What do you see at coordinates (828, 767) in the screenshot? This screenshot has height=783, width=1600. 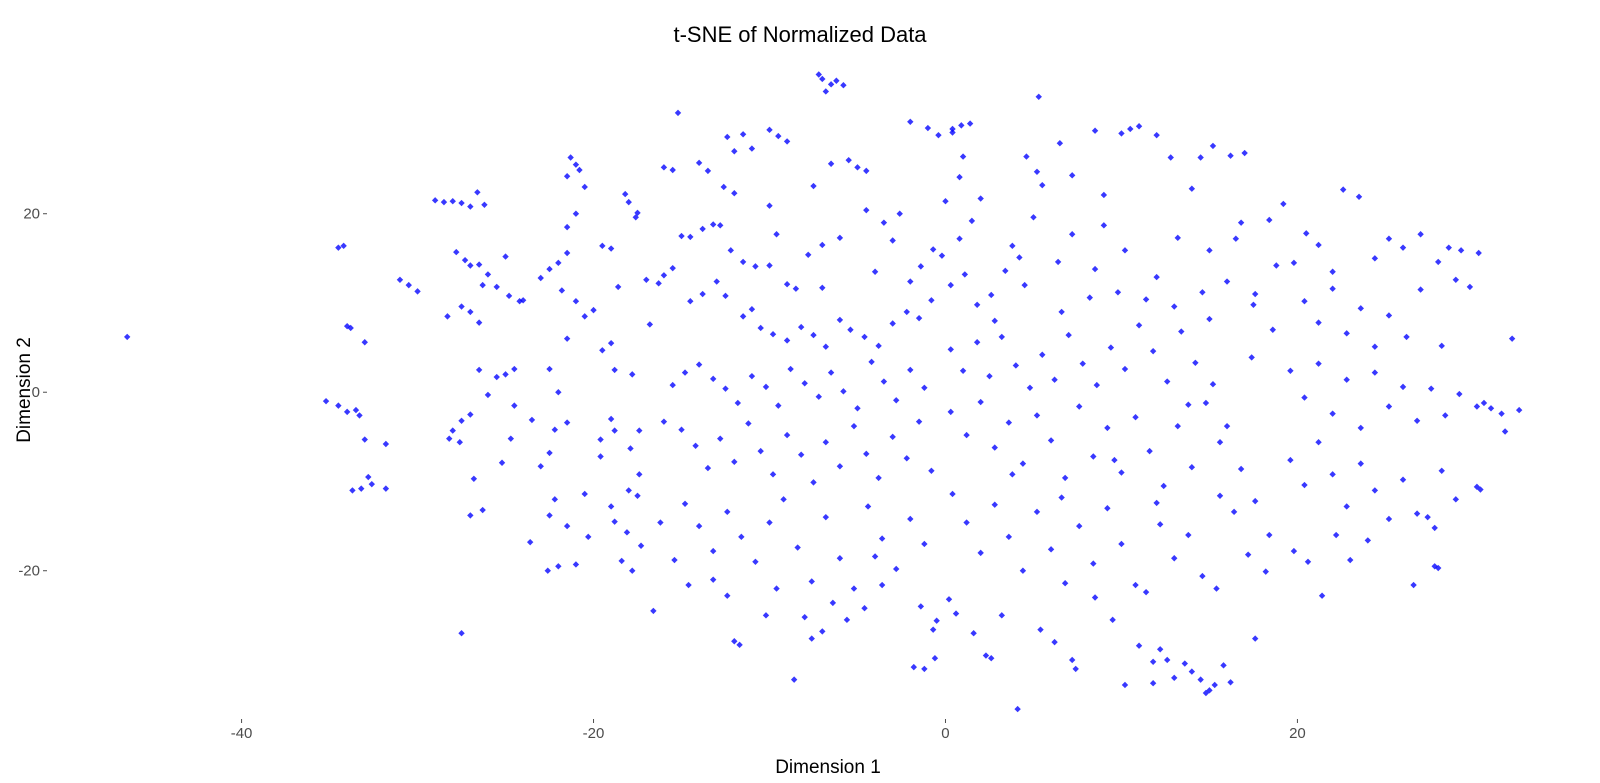 I see `x-axis-label: Dimension 1` at bounding box center [828, 767].